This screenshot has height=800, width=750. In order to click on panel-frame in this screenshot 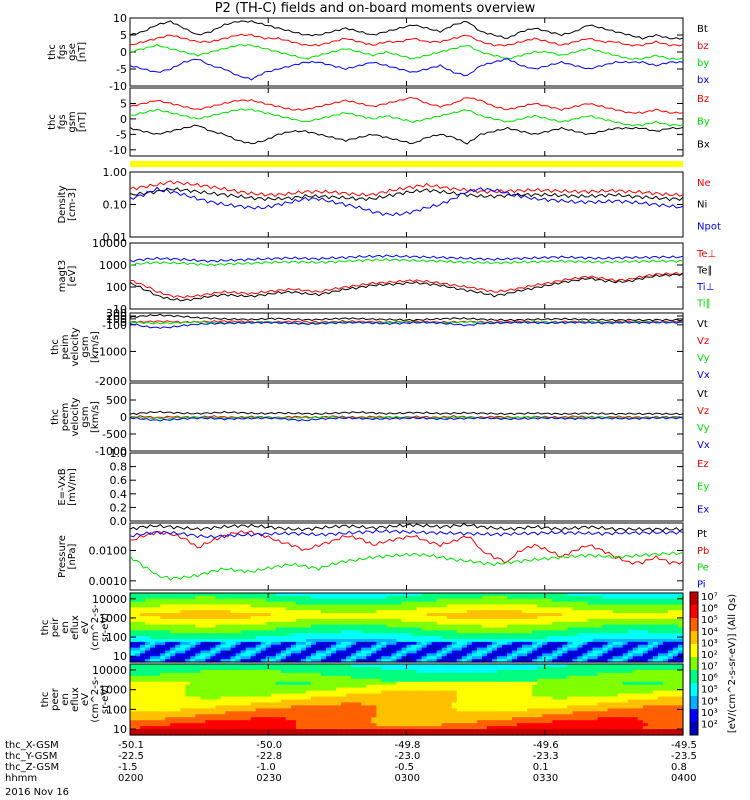, I will do `click(406, 487)`.